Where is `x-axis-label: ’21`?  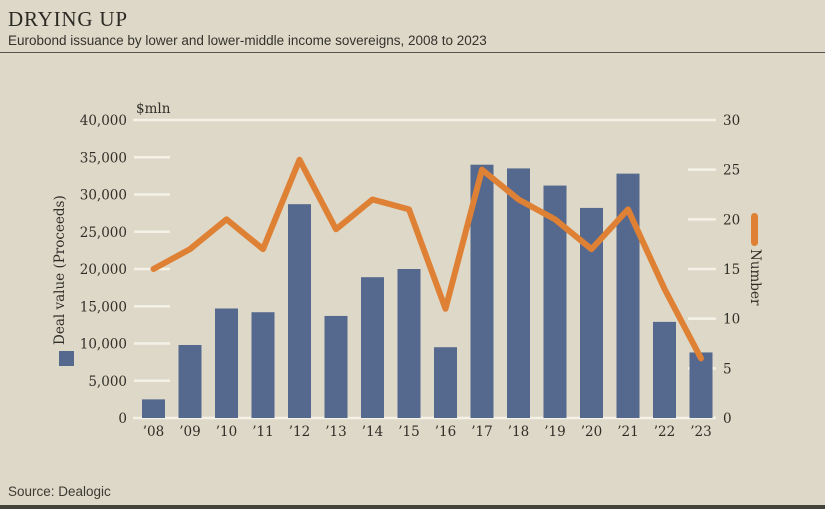
x-axis-label: ’21 is located at coordinates (627, 432).